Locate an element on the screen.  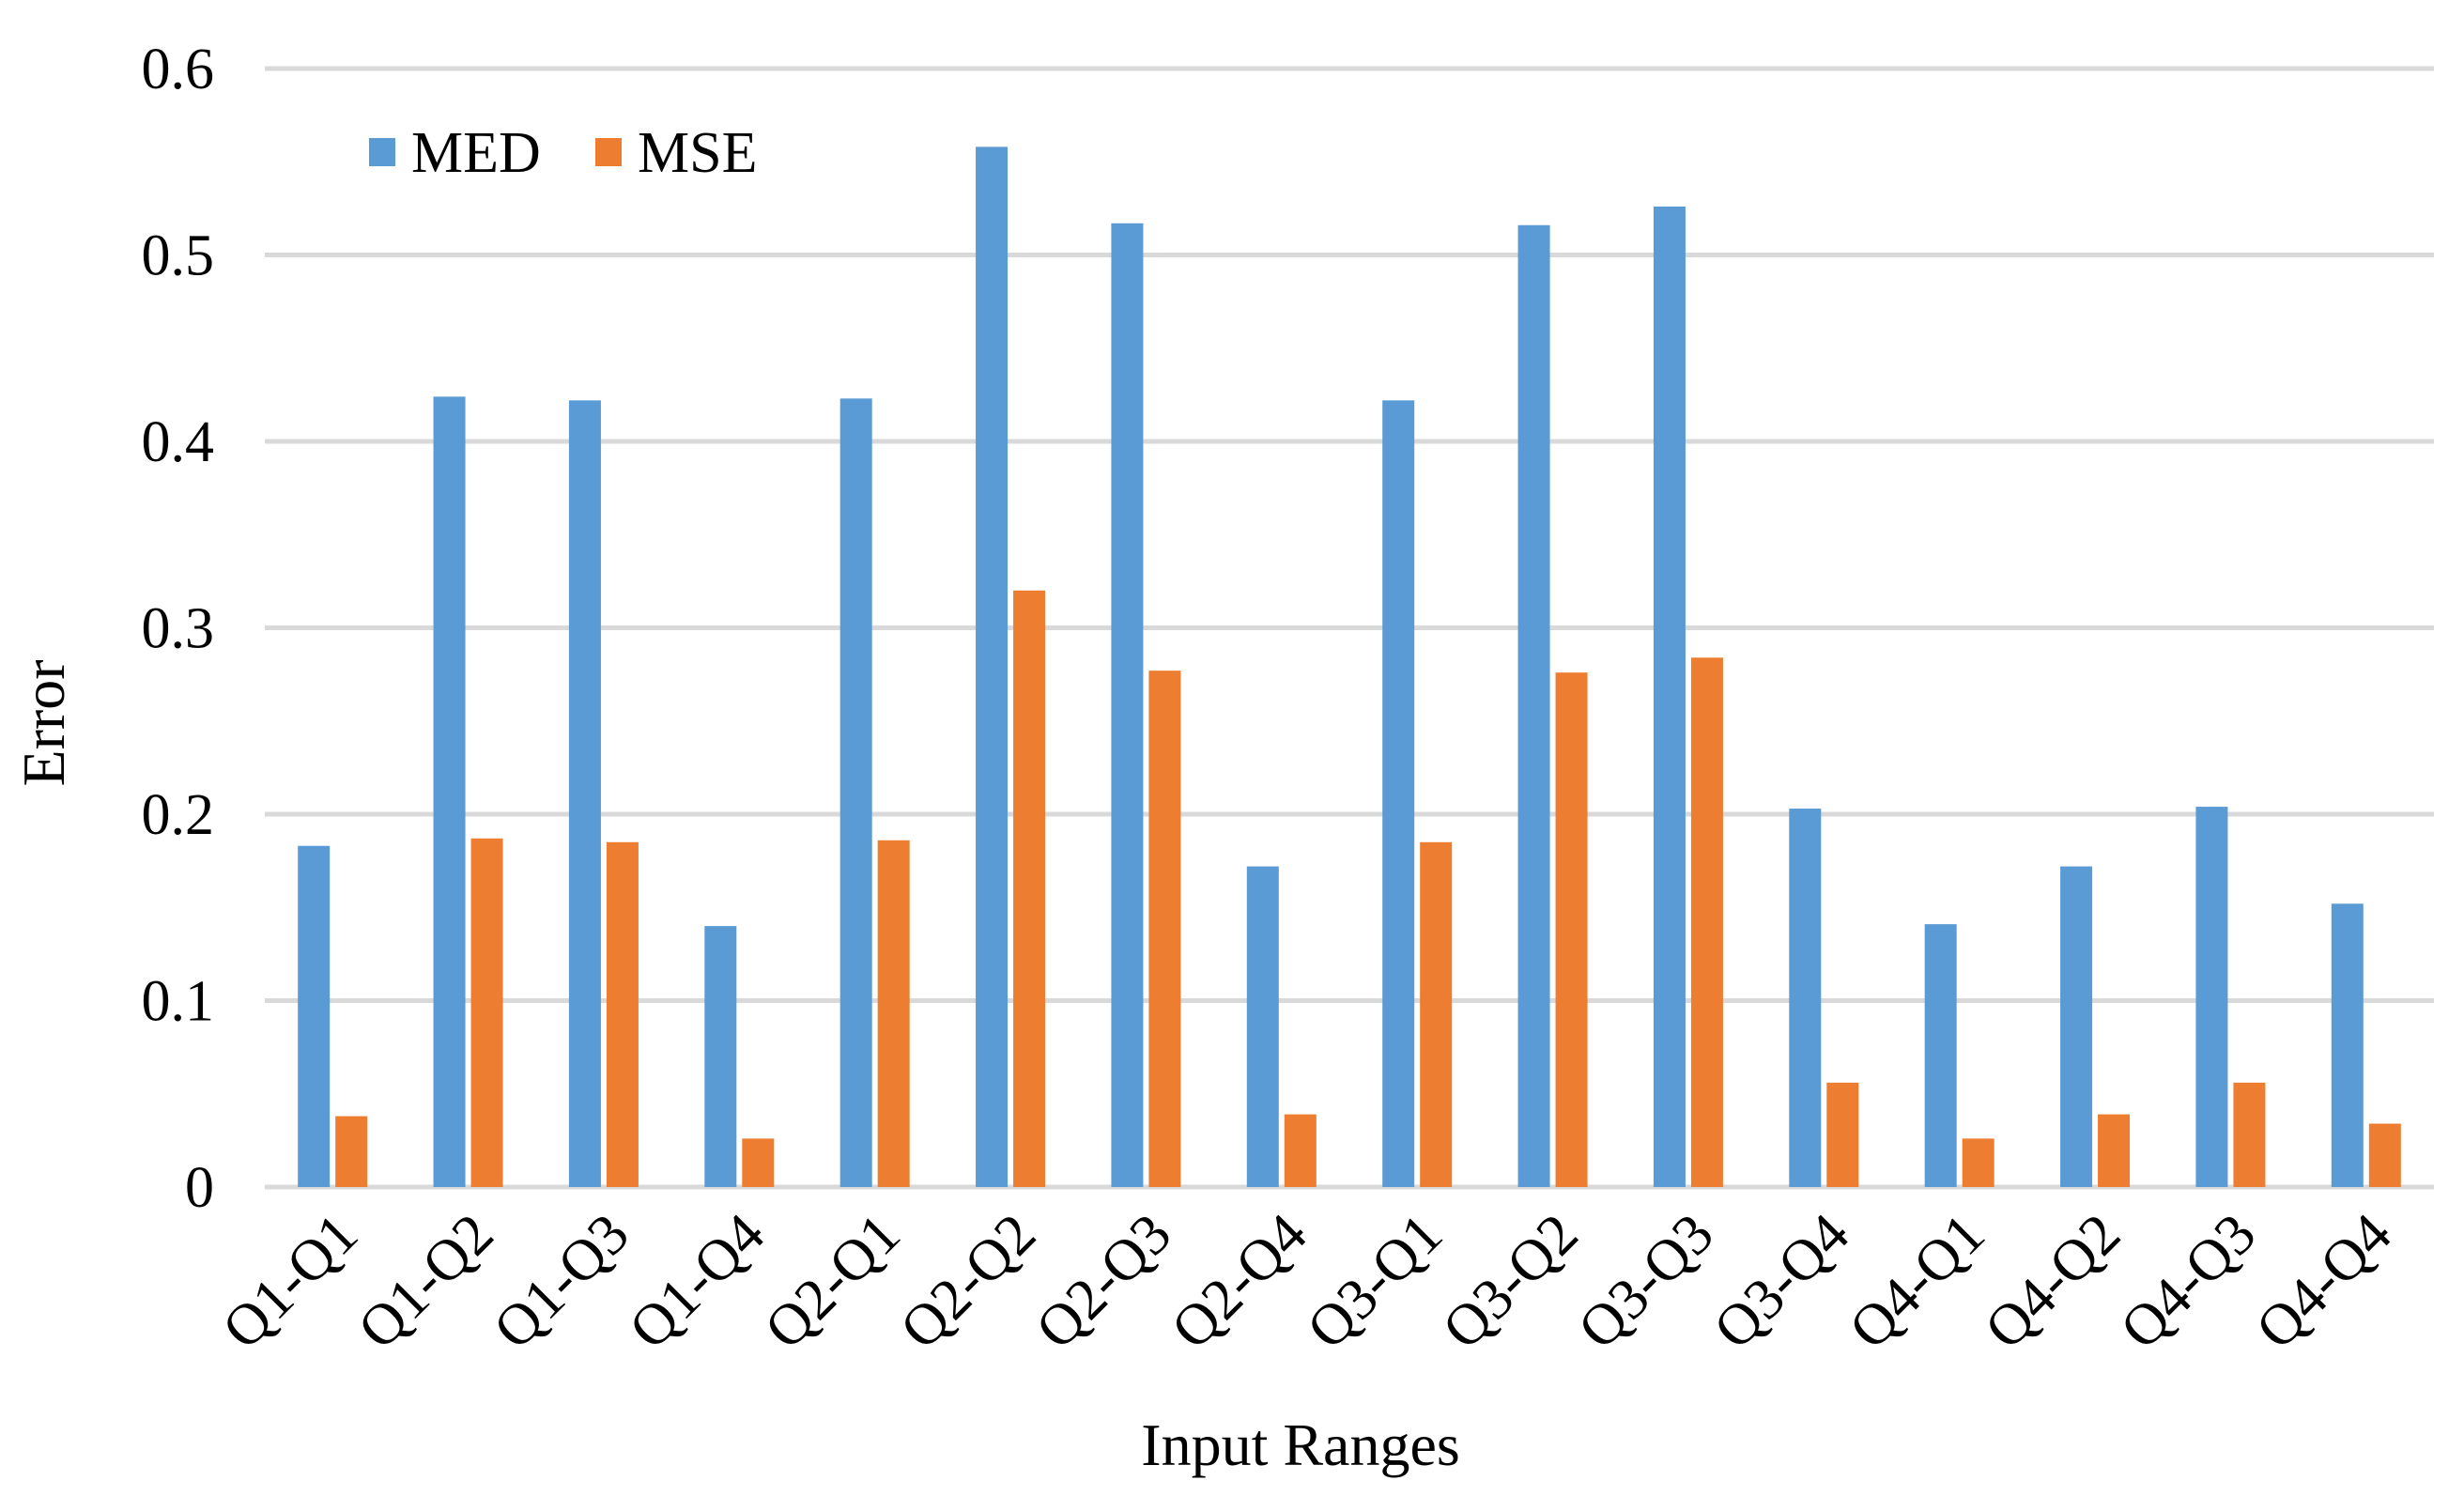
y-tick-label: 0.3 is located at coordinates (178, 629).